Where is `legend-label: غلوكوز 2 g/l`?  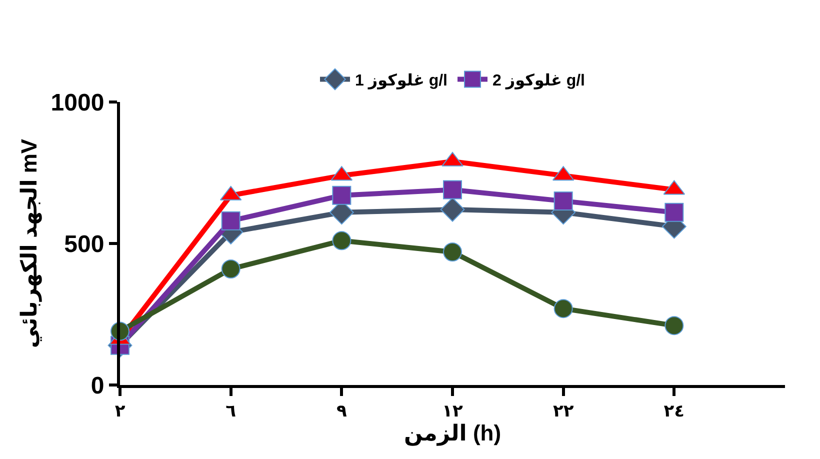
legend-label: غلوكوز 2 g/l is located at coordinates (538, 81).